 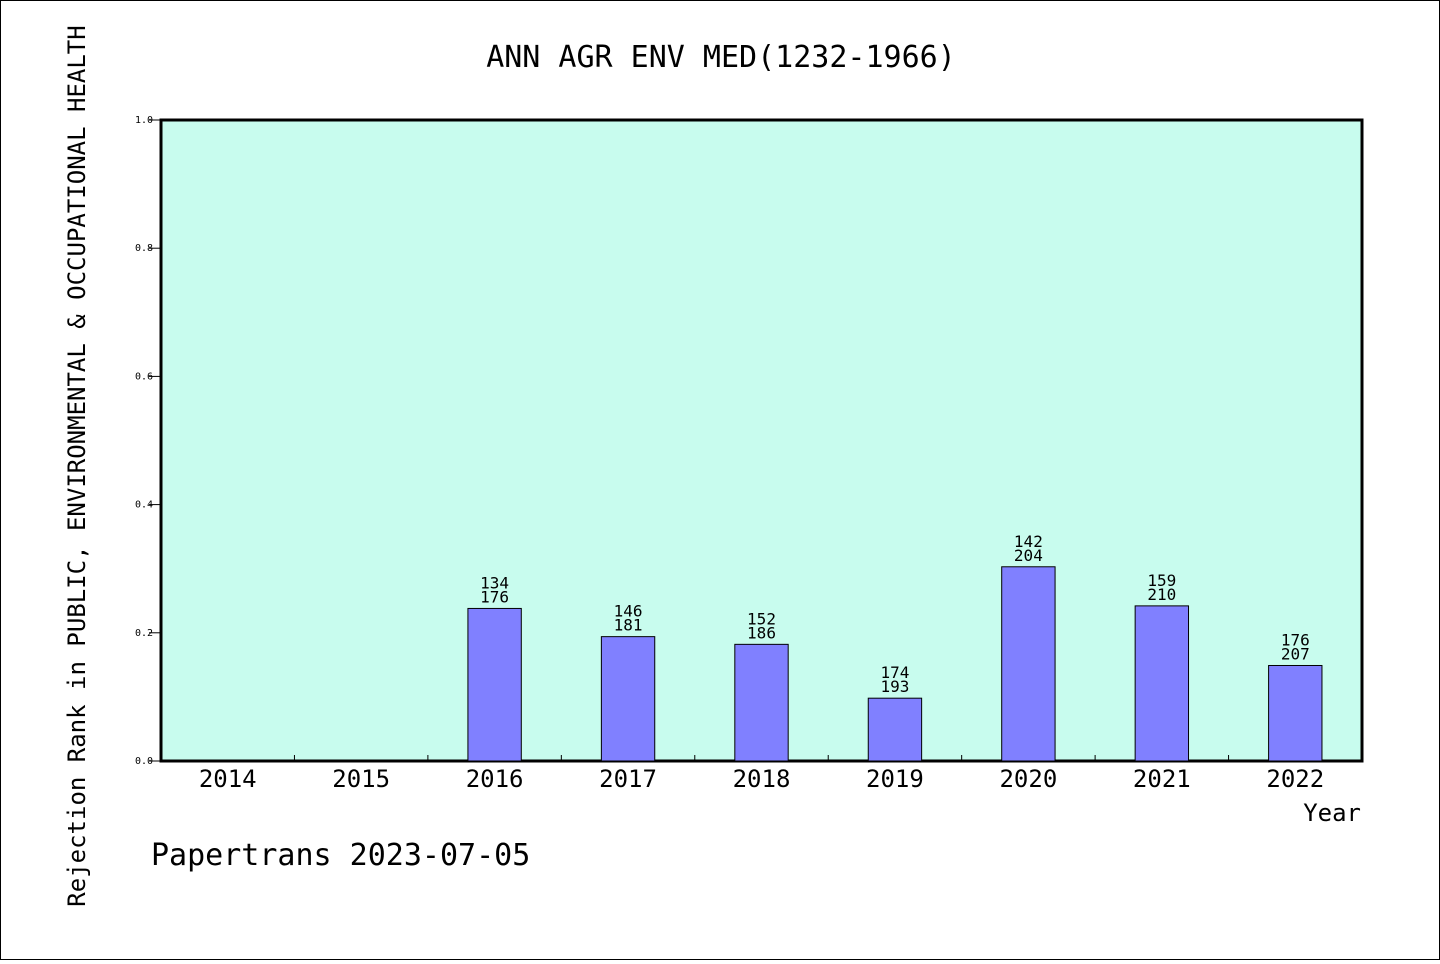 What do you see at coordinates (1295, 653) in the screenshot?
I see `bar-label-bottom: 207` at bounding box center [1295, 653].